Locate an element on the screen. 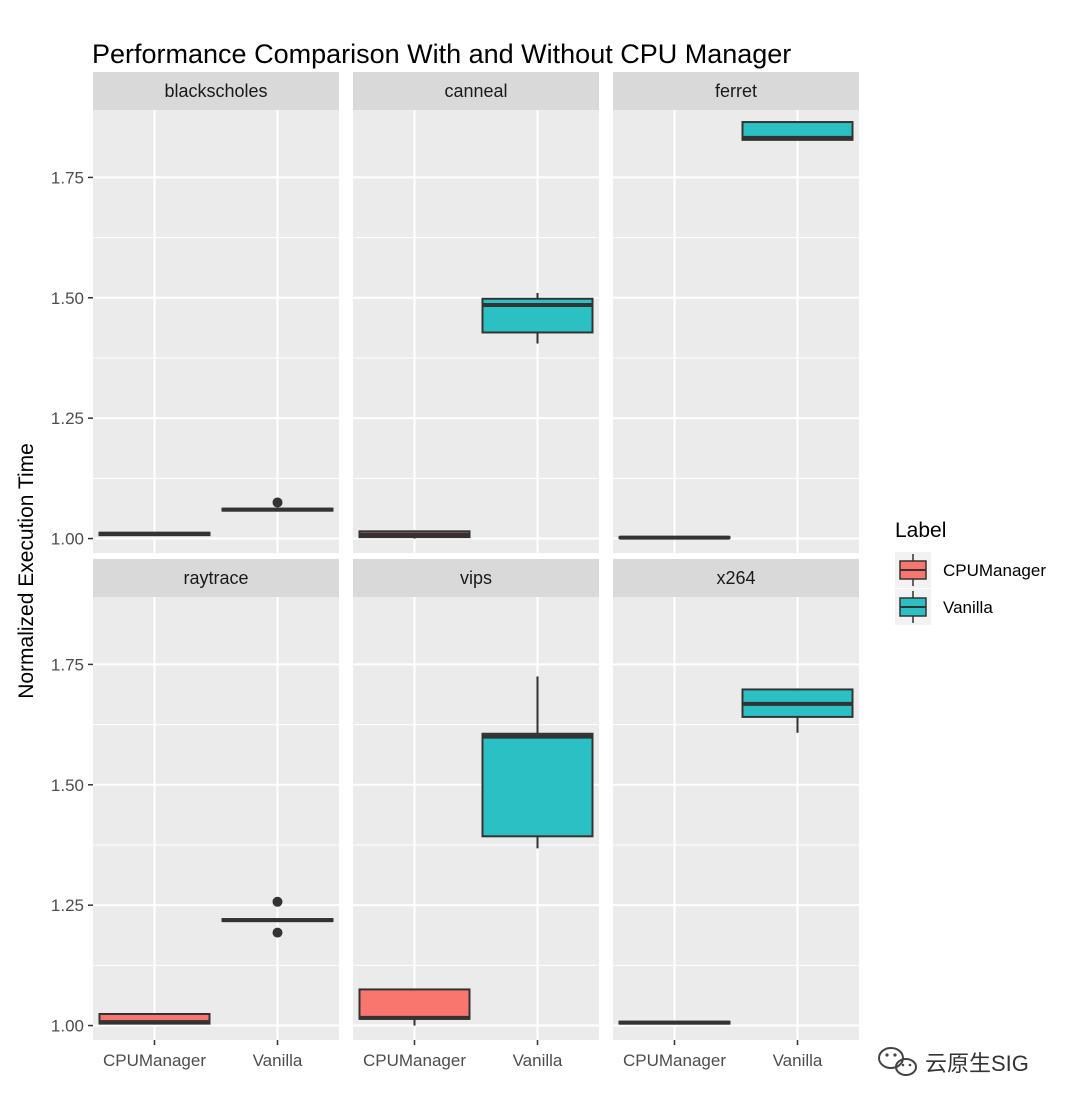 This screenshot has height=1110, width=1078. legend: Label CPUManager Vanilla is located at coordinates (970, 572).